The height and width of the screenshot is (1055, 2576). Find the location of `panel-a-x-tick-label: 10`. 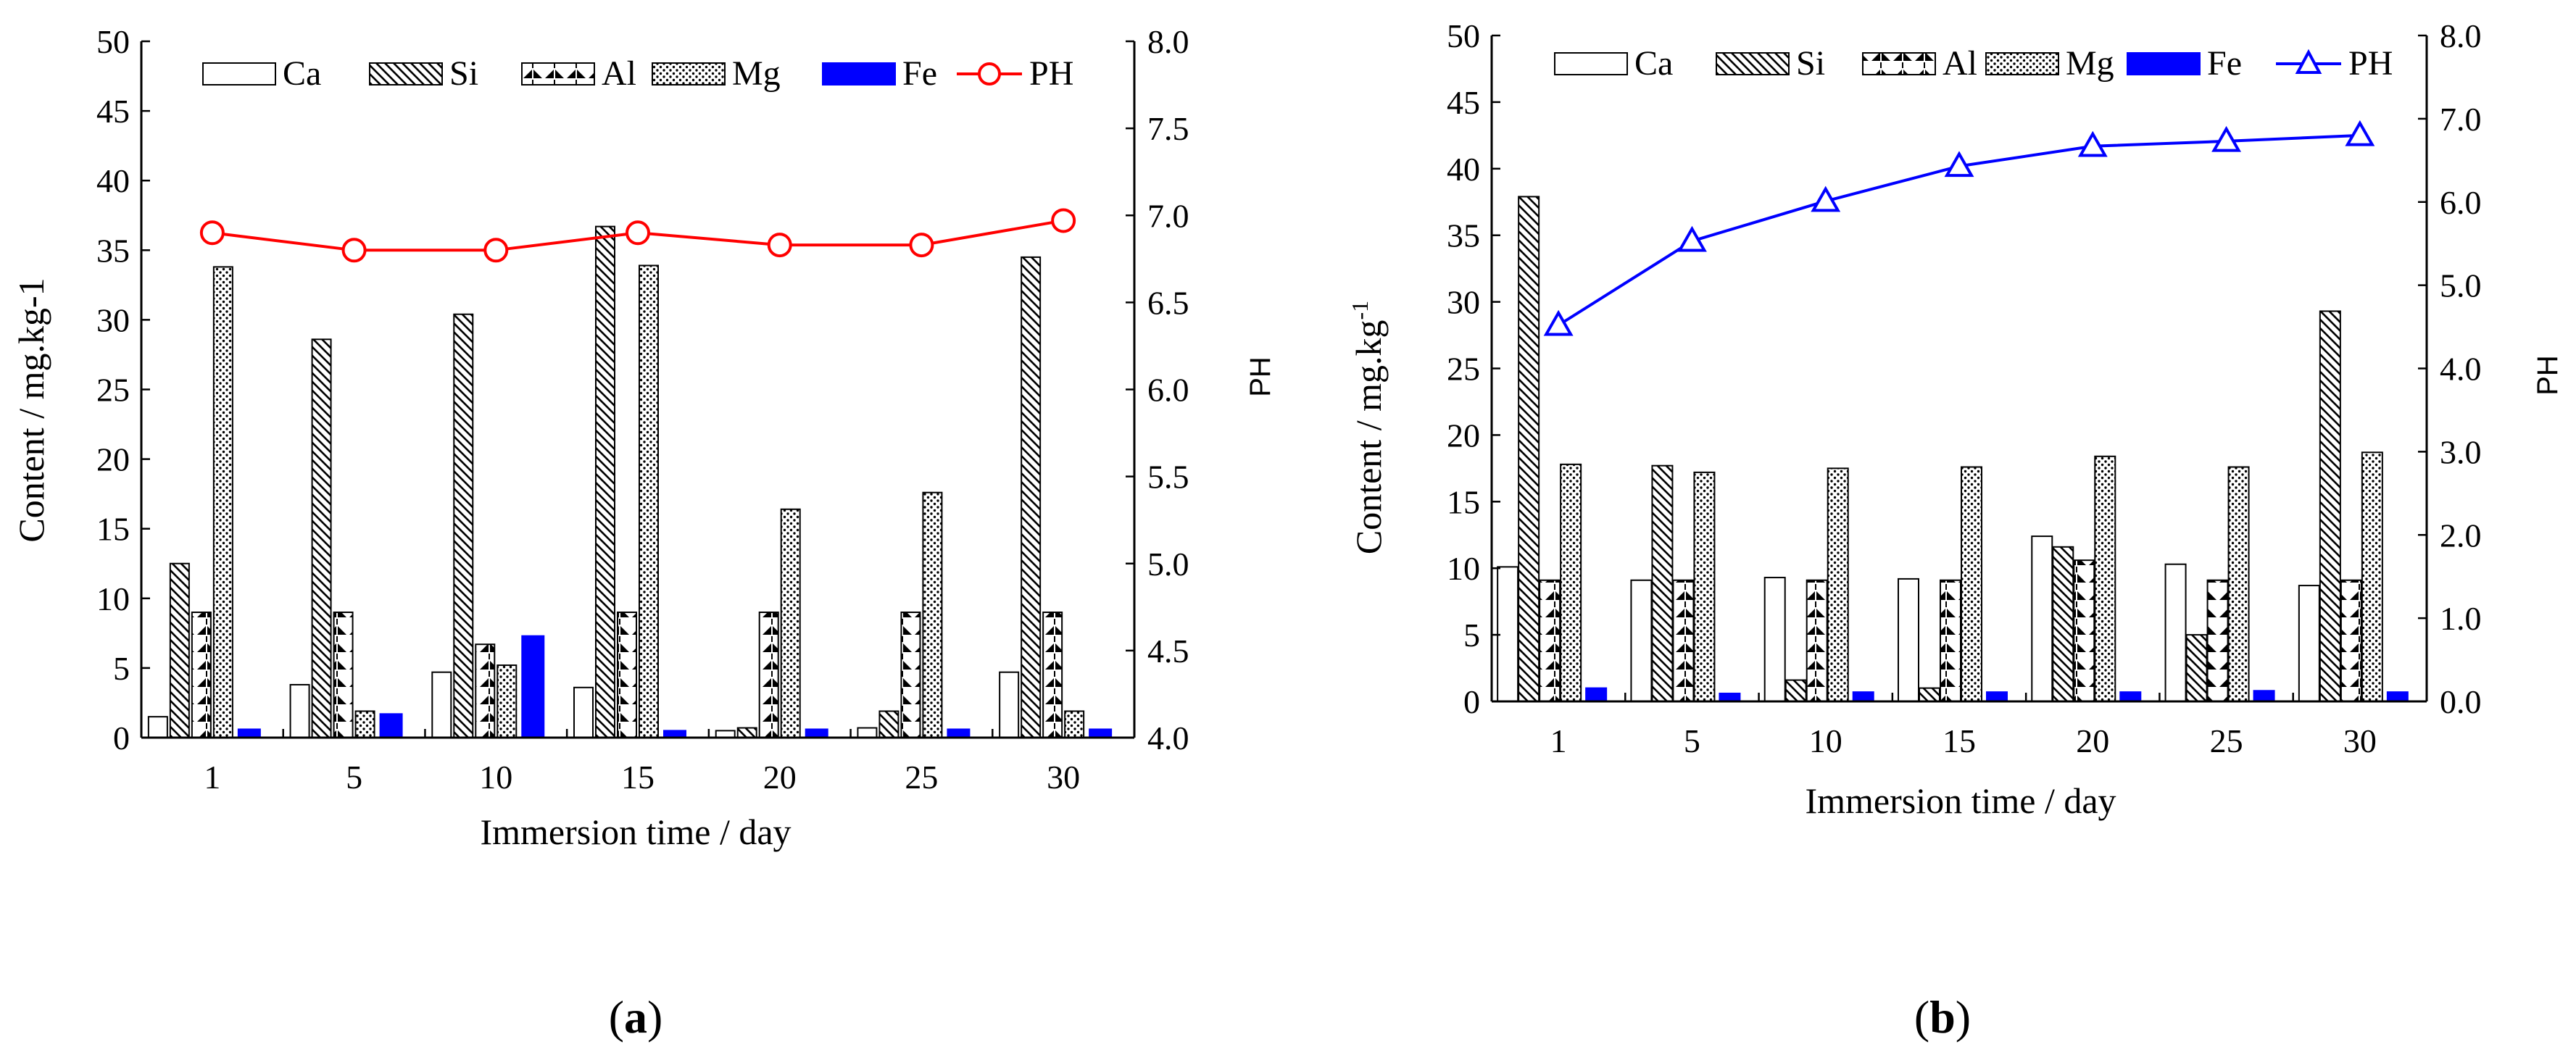

panel-a-x-tick-label: 10 is located at coordinates (495, 777).